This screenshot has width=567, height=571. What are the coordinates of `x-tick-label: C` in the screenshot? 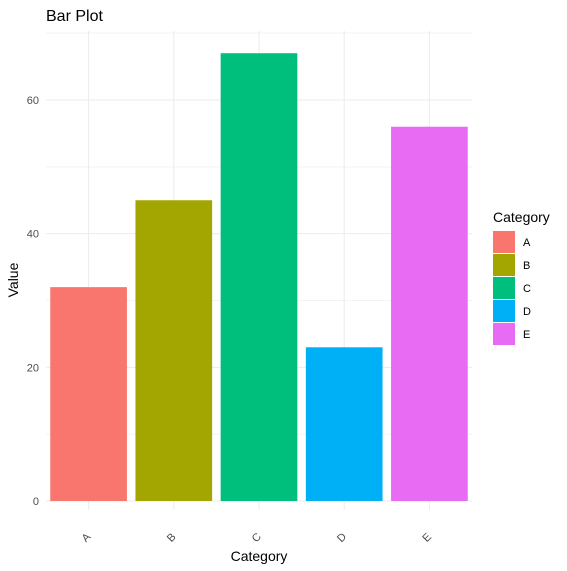 It's located at (257, 538).